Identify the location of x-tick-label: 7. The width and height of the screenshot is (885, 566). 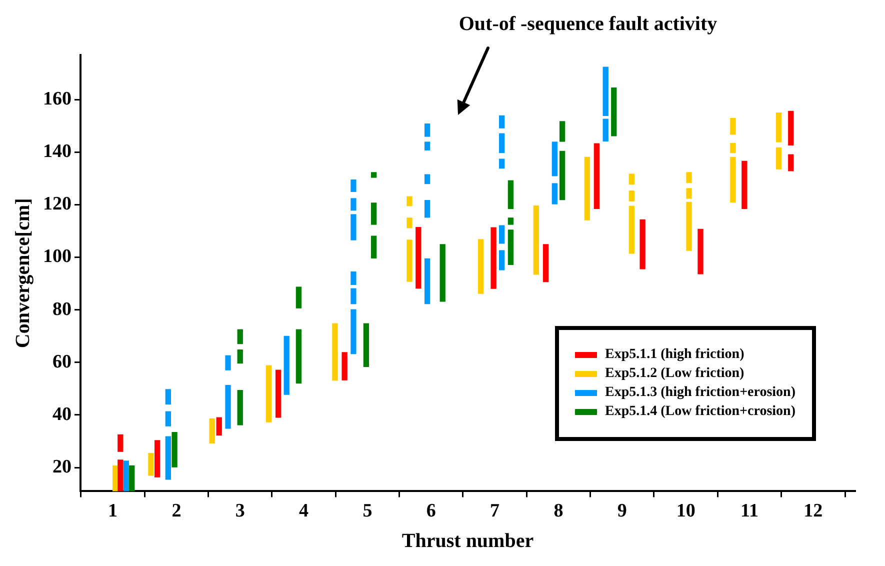
(495, 511).